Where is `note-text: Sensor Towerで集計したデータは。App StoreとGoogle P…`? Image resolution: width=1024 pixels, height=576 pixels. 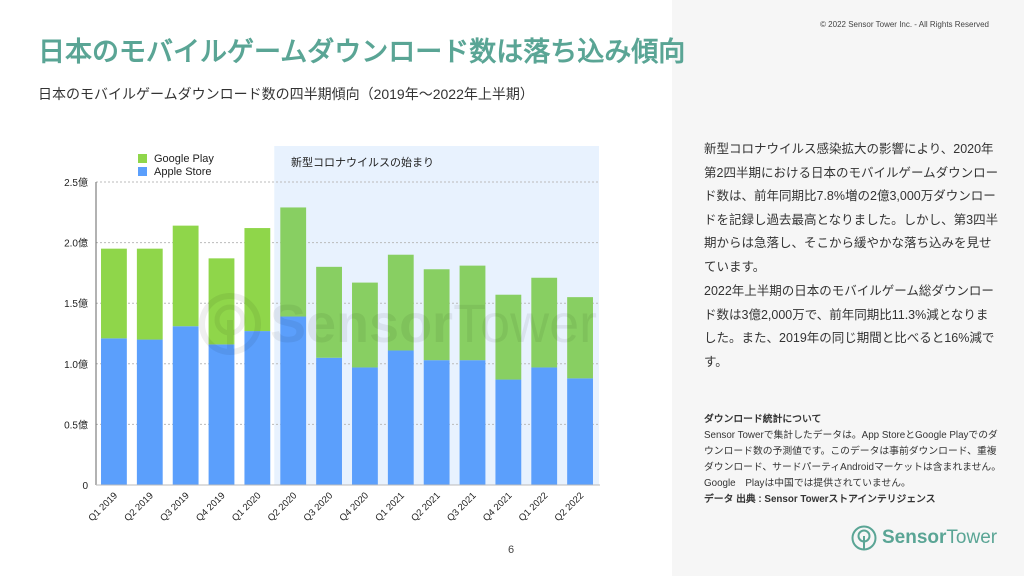 note-text: Sensor Towerで集計したデータは。App StoreとGoogle P… is located at coordinates (853, 459).